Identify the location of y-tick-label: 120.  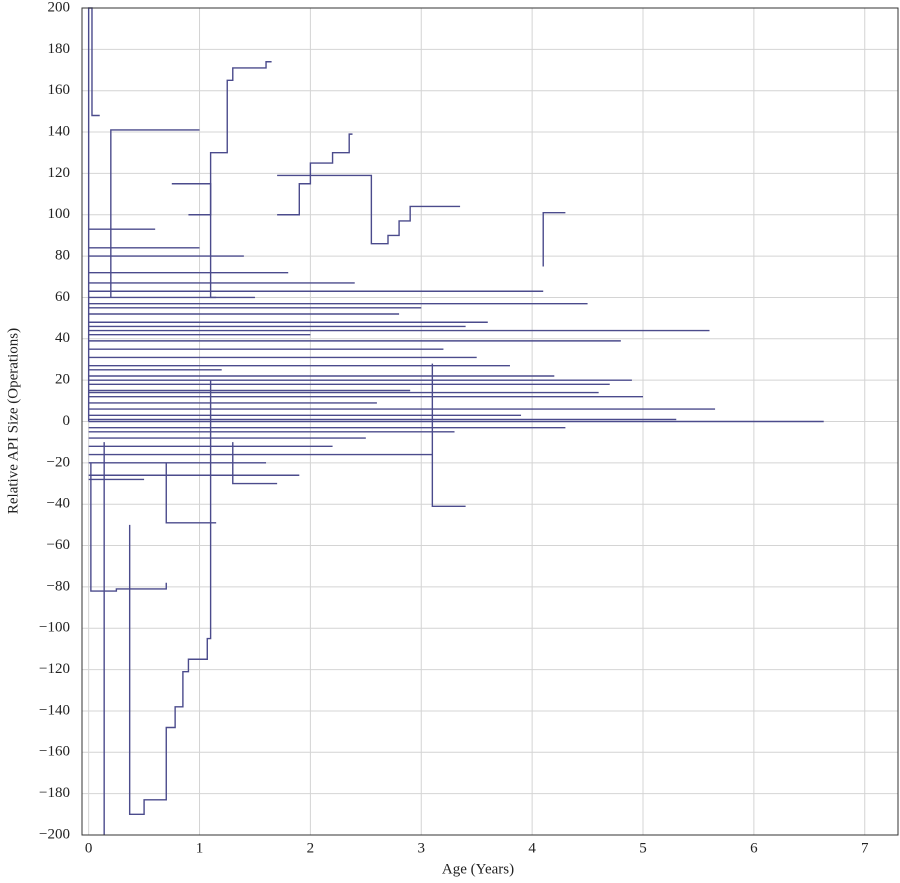
(59, 173).